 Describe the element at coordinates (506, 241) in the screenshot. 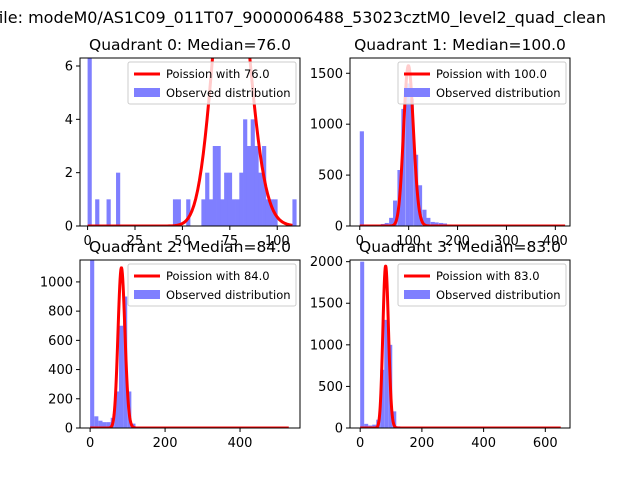

I see `x-tick-label: 300` at that location.